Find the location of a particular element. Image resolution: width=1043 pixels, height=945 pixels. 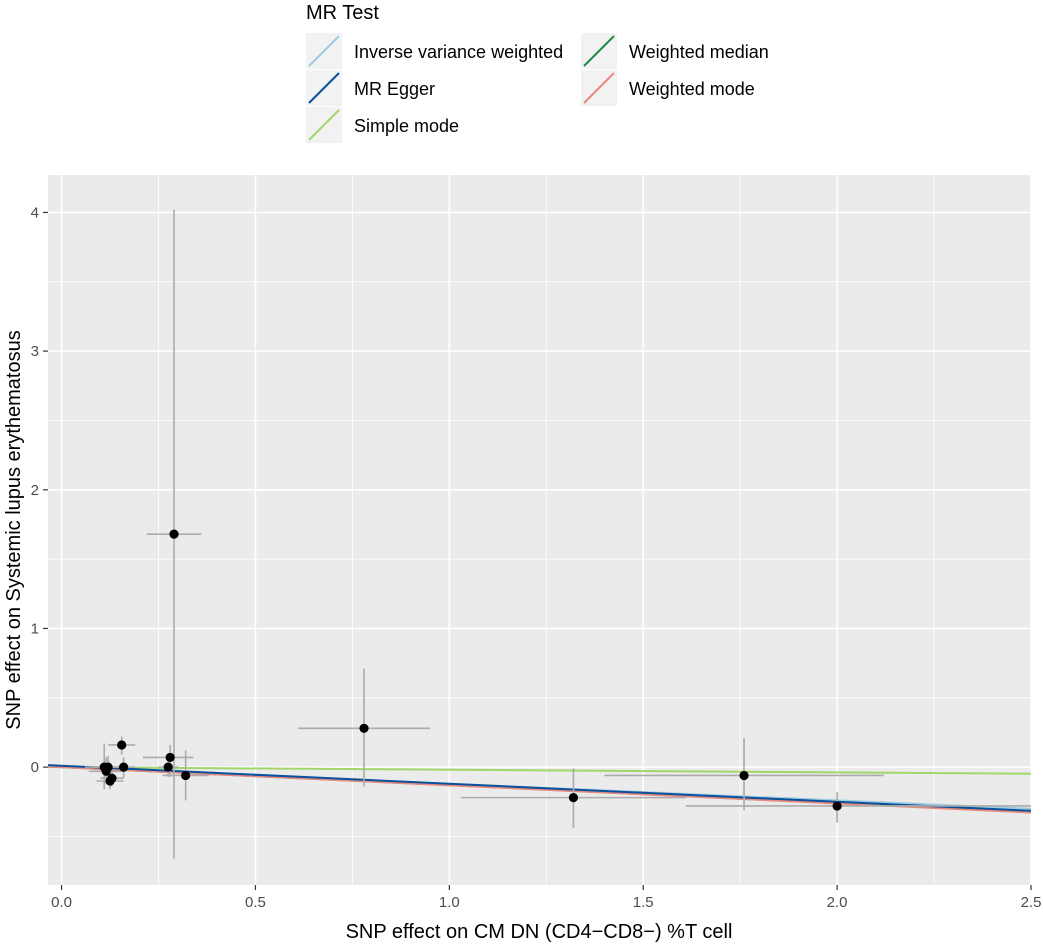

mr-line-weighted-mode is located at coordinates (539, 789).